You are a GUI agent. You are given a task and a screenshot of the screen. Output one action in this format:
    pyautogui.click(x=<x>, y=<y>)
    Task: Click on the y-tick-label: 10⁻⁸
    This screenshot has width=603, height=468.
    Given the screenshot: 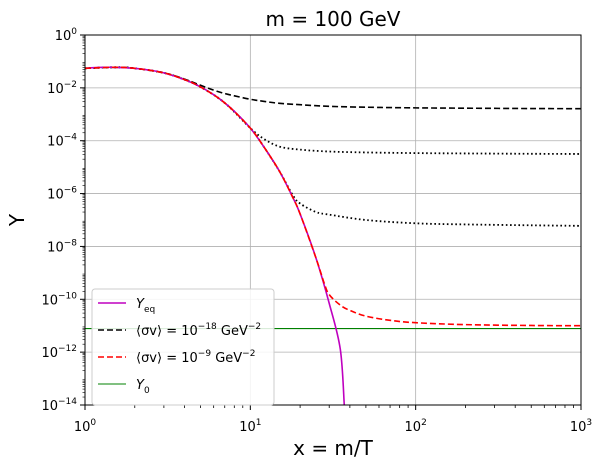 What is the action you would take?
    pyautogui.click(x=62, y=246)
    